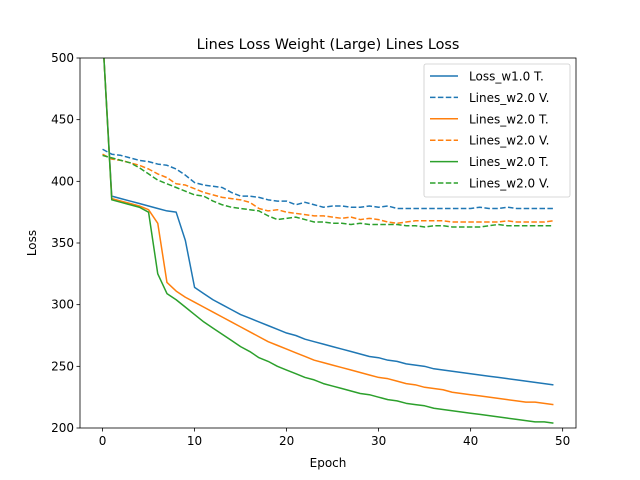  What do you see at coordinates (378, 441) in the screenshot?
I see `x-tick-label: 30` at bounding box center [378, 441].